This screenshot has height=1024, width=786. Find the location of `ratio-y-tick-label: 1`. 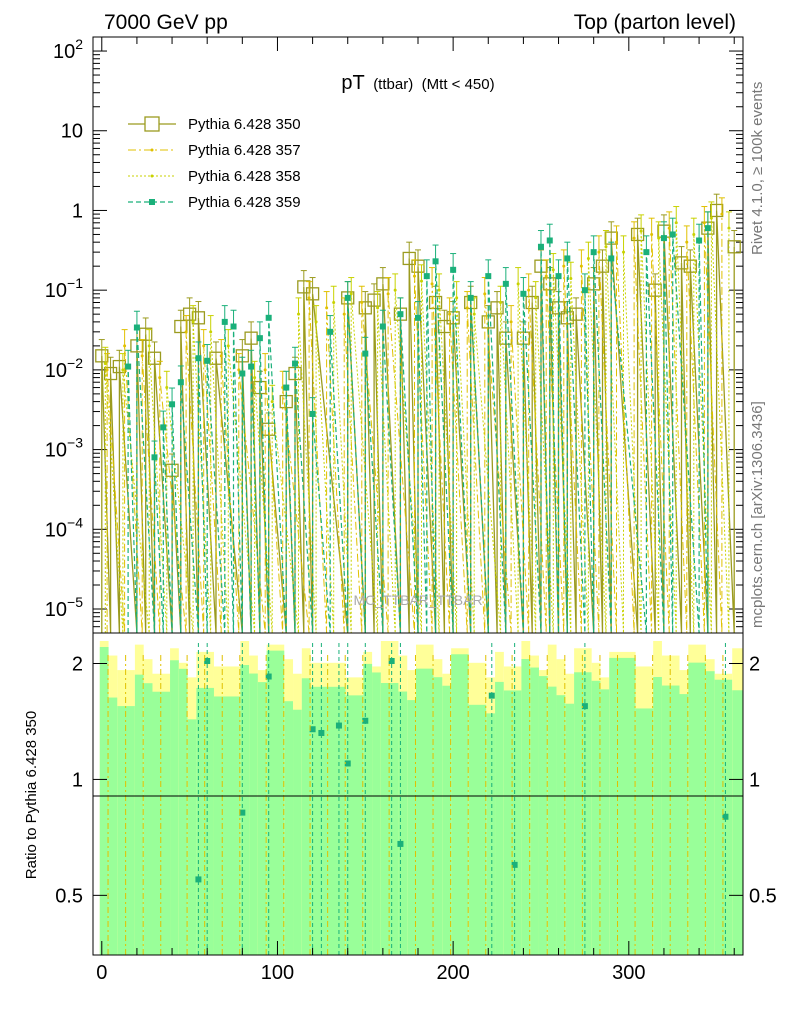

ratio-y-tick-label: 1 is located at coordinates (77, 780).